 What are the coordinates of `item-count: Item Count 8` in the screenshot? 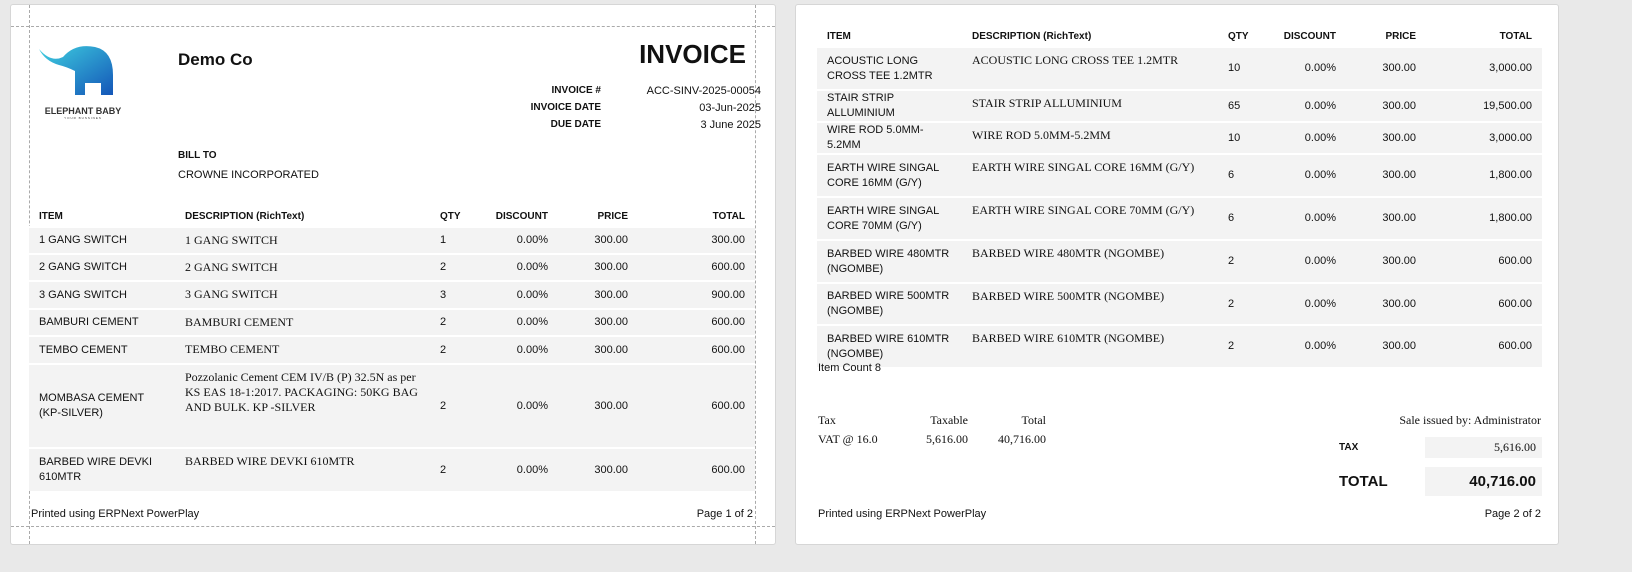 It's located at (849, 368).